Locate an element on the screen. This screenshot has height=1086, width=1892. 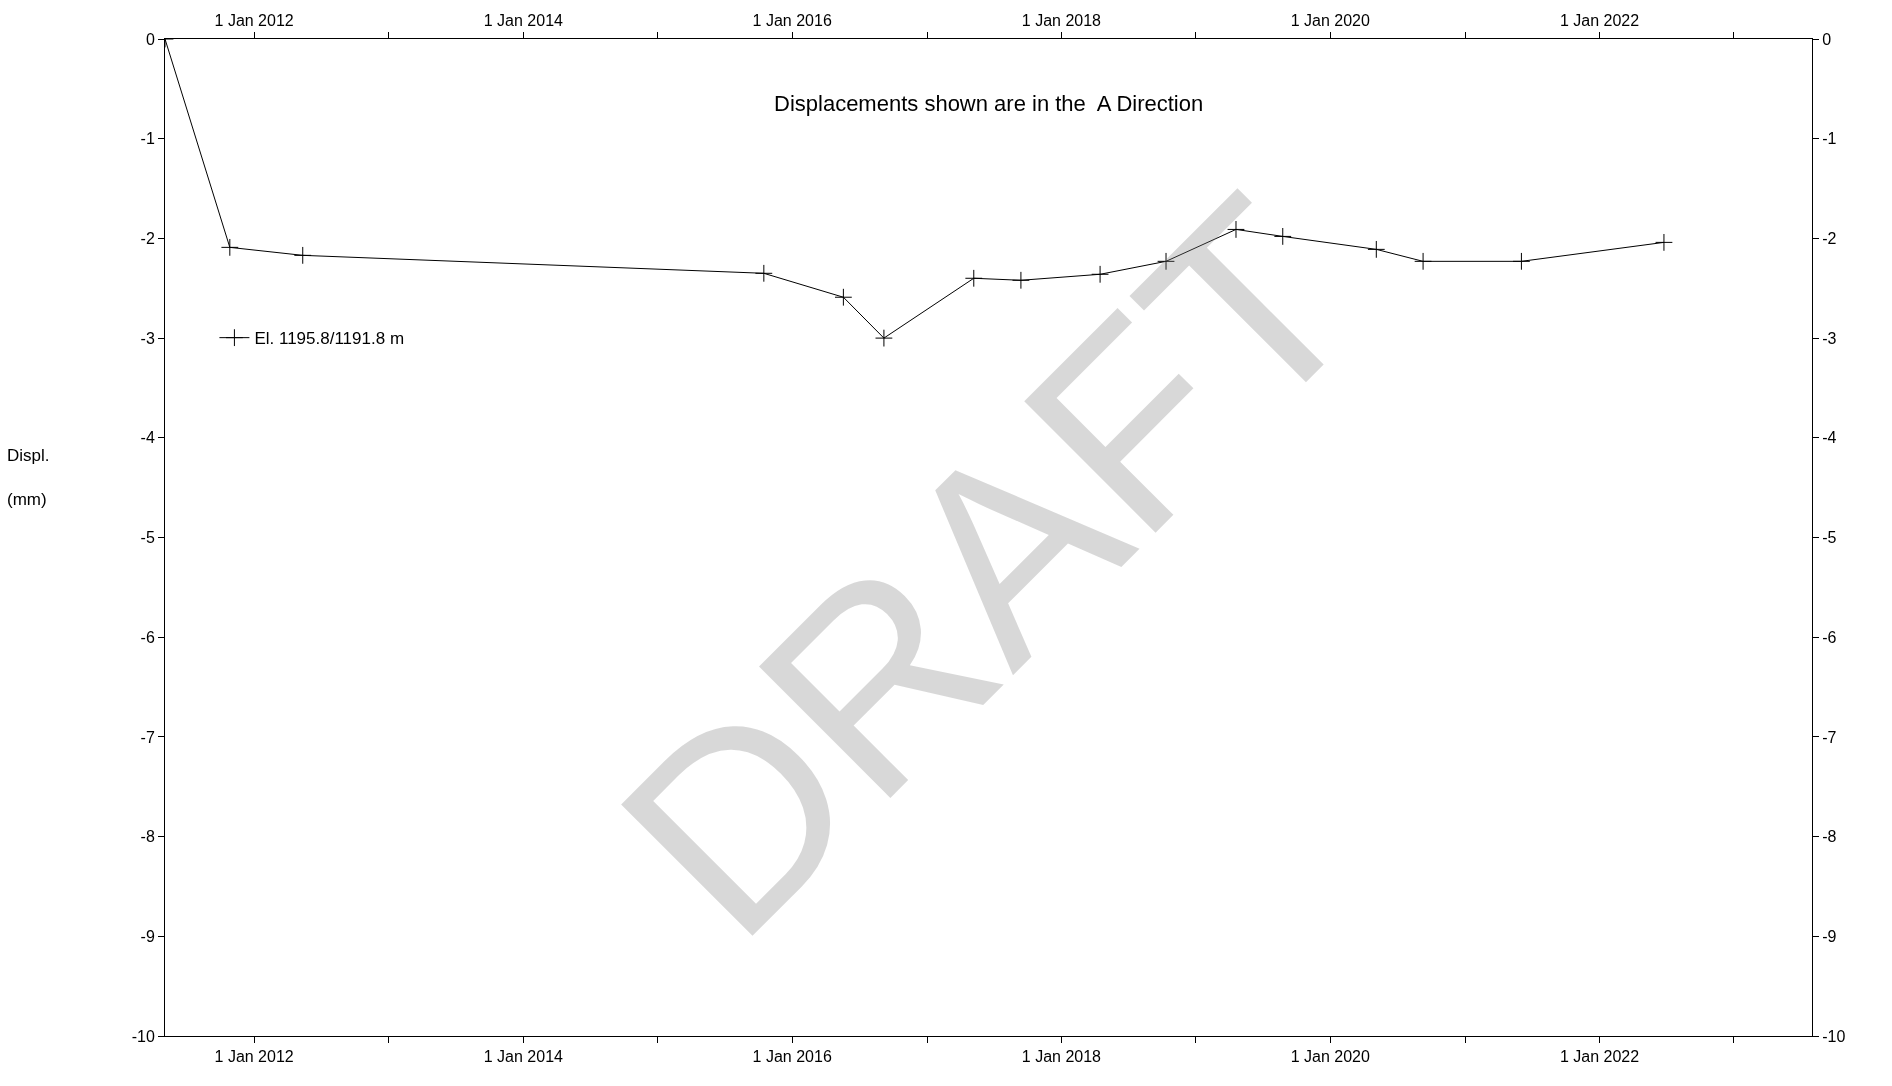
y-tick-label: -2 is located at coordinates (147, 238).